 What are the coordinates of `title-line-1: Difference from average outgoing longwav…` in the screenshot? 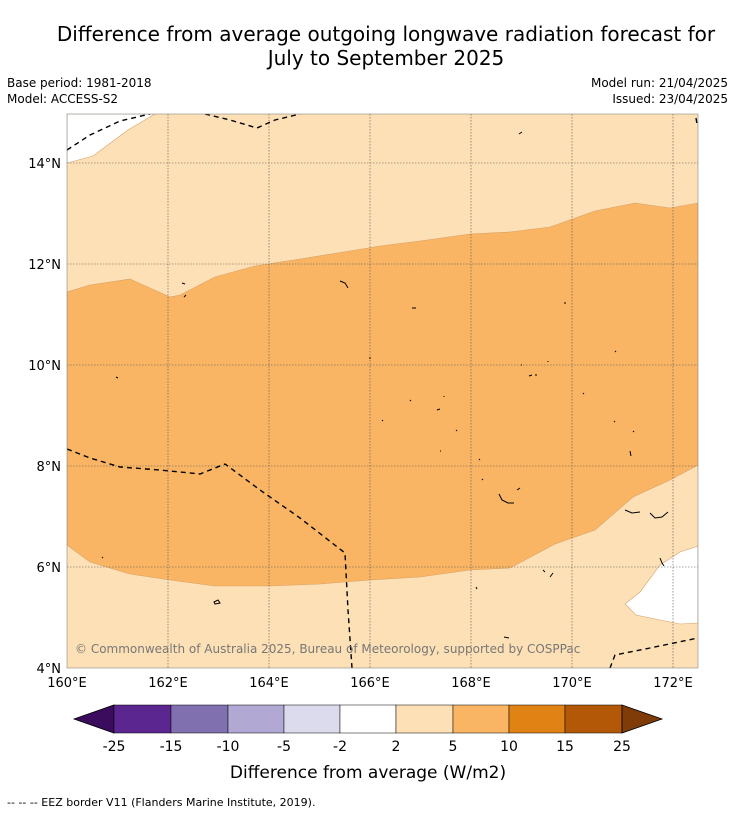 It's located at (386, 34).